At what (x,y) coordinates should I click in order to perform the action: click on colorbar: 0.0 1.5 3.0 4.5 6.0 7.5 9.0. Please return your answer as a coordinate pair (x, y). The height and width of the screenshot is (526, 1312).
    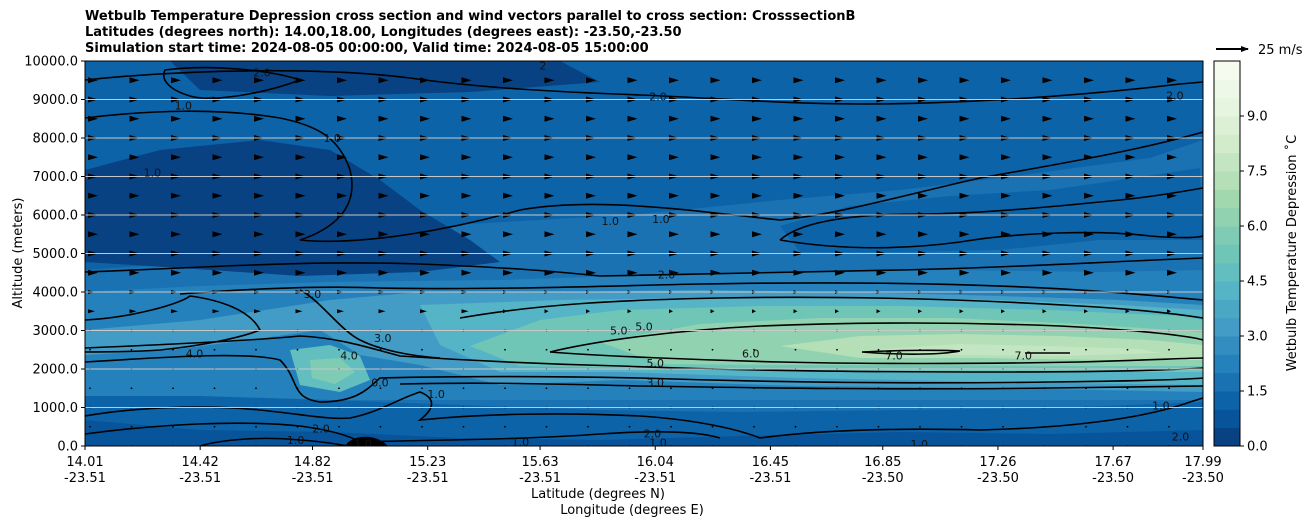
    Looking at the image, I should click on (1240, 257).